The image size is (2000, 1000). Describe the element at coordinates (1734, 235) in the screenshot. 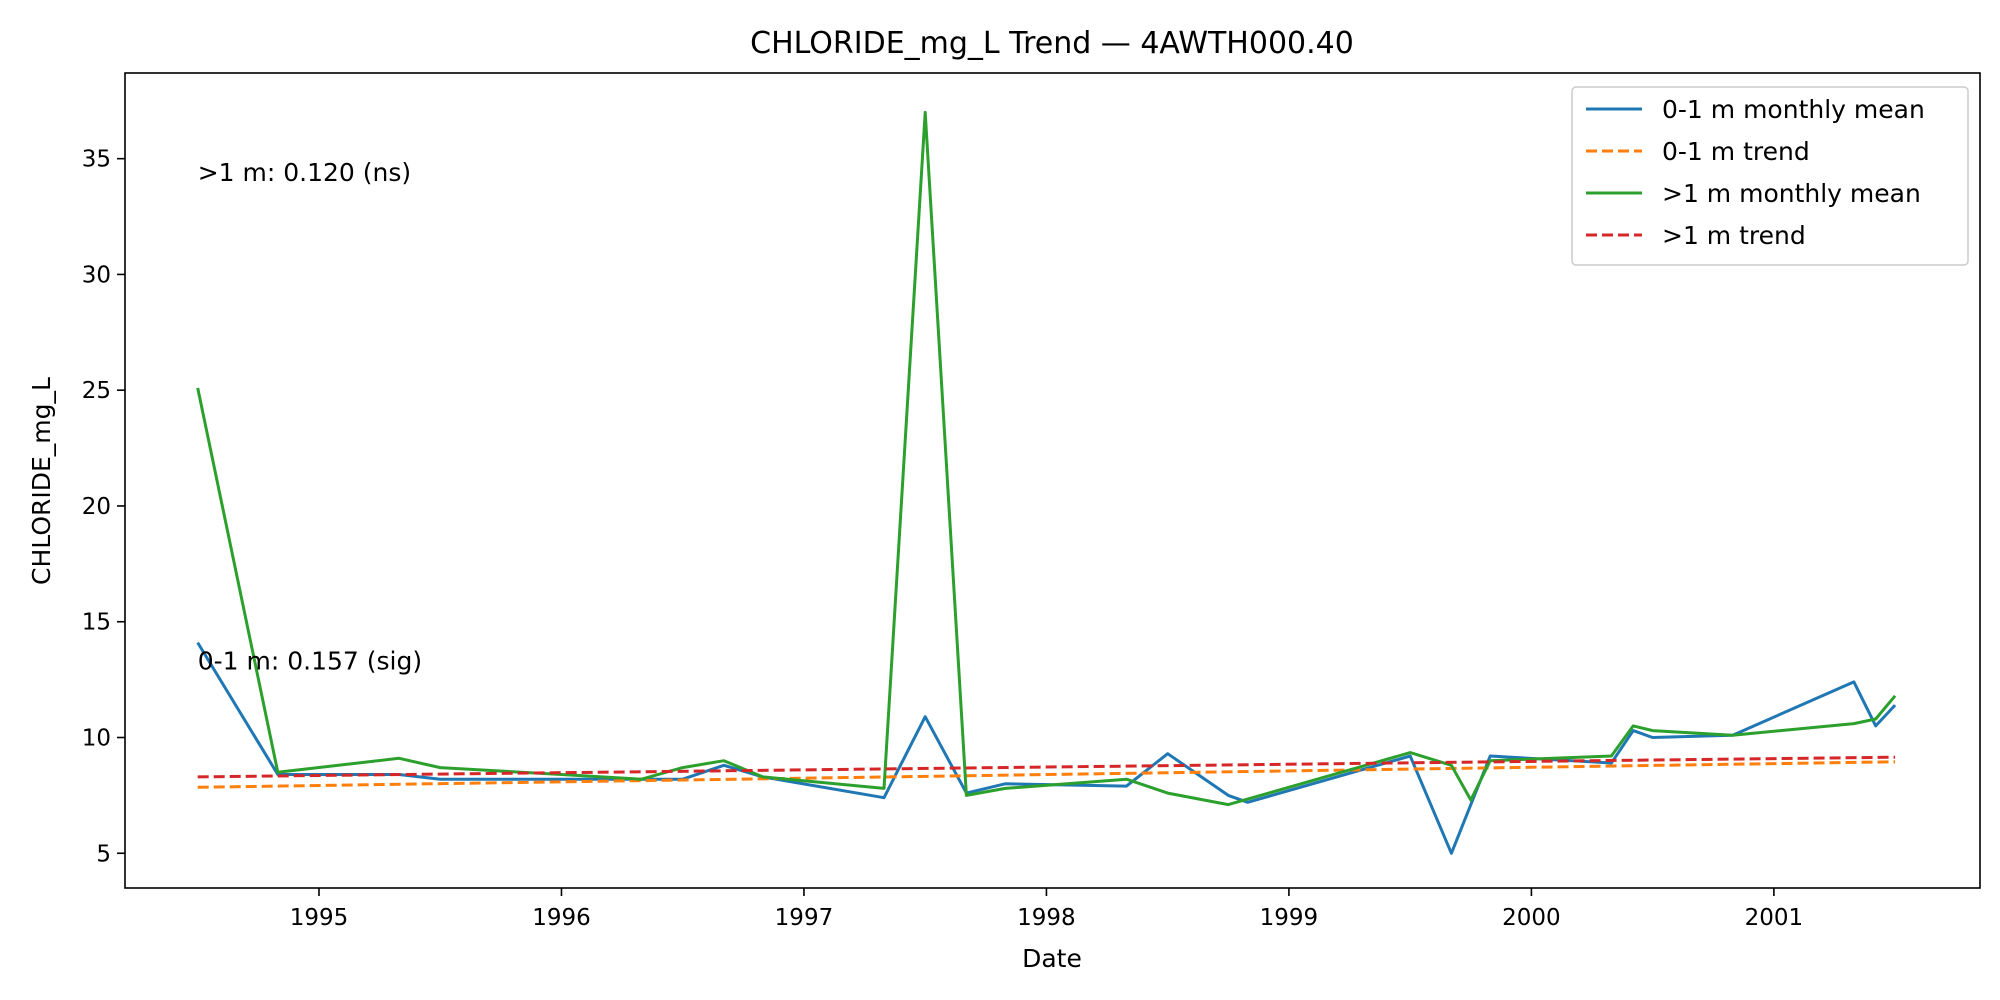

I see `legend-entry: >1 m trend` at that location.